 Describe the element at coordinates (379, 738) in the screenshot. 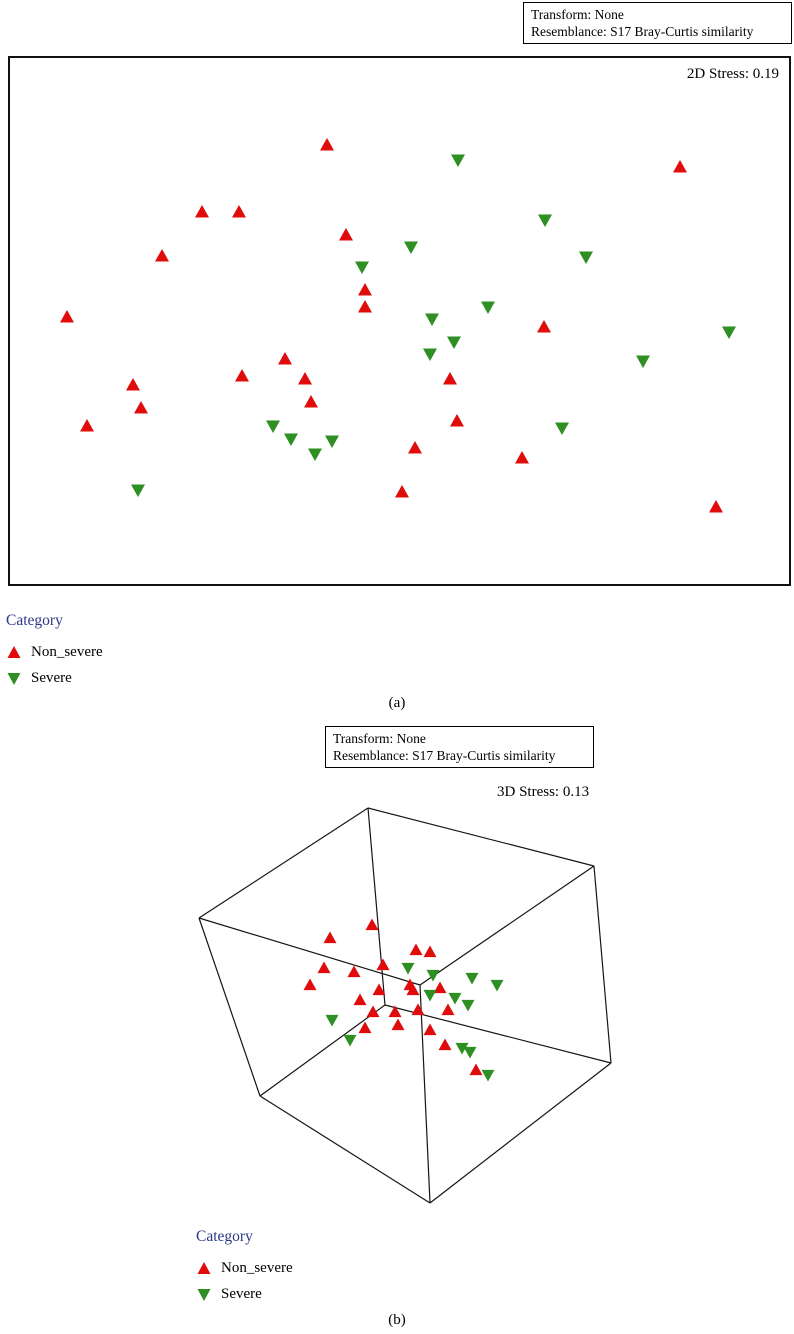

I see `panel-b-transform-label: Transform: None` at that location.